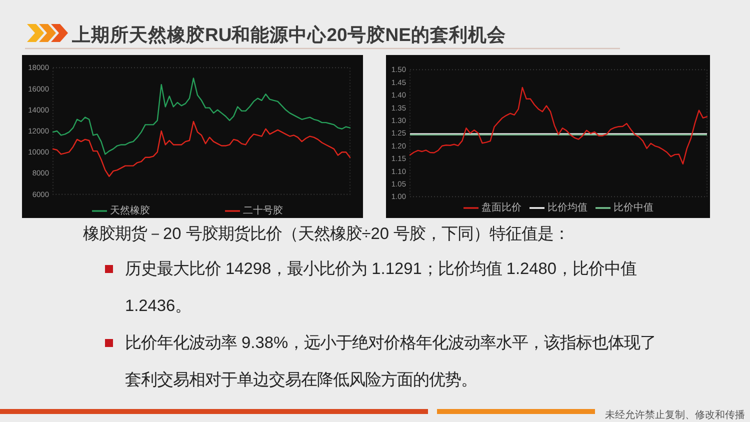  Describe the element at coordinates (568, 208) in the screenshot. I see `legend-label: 比价均值` at that location.